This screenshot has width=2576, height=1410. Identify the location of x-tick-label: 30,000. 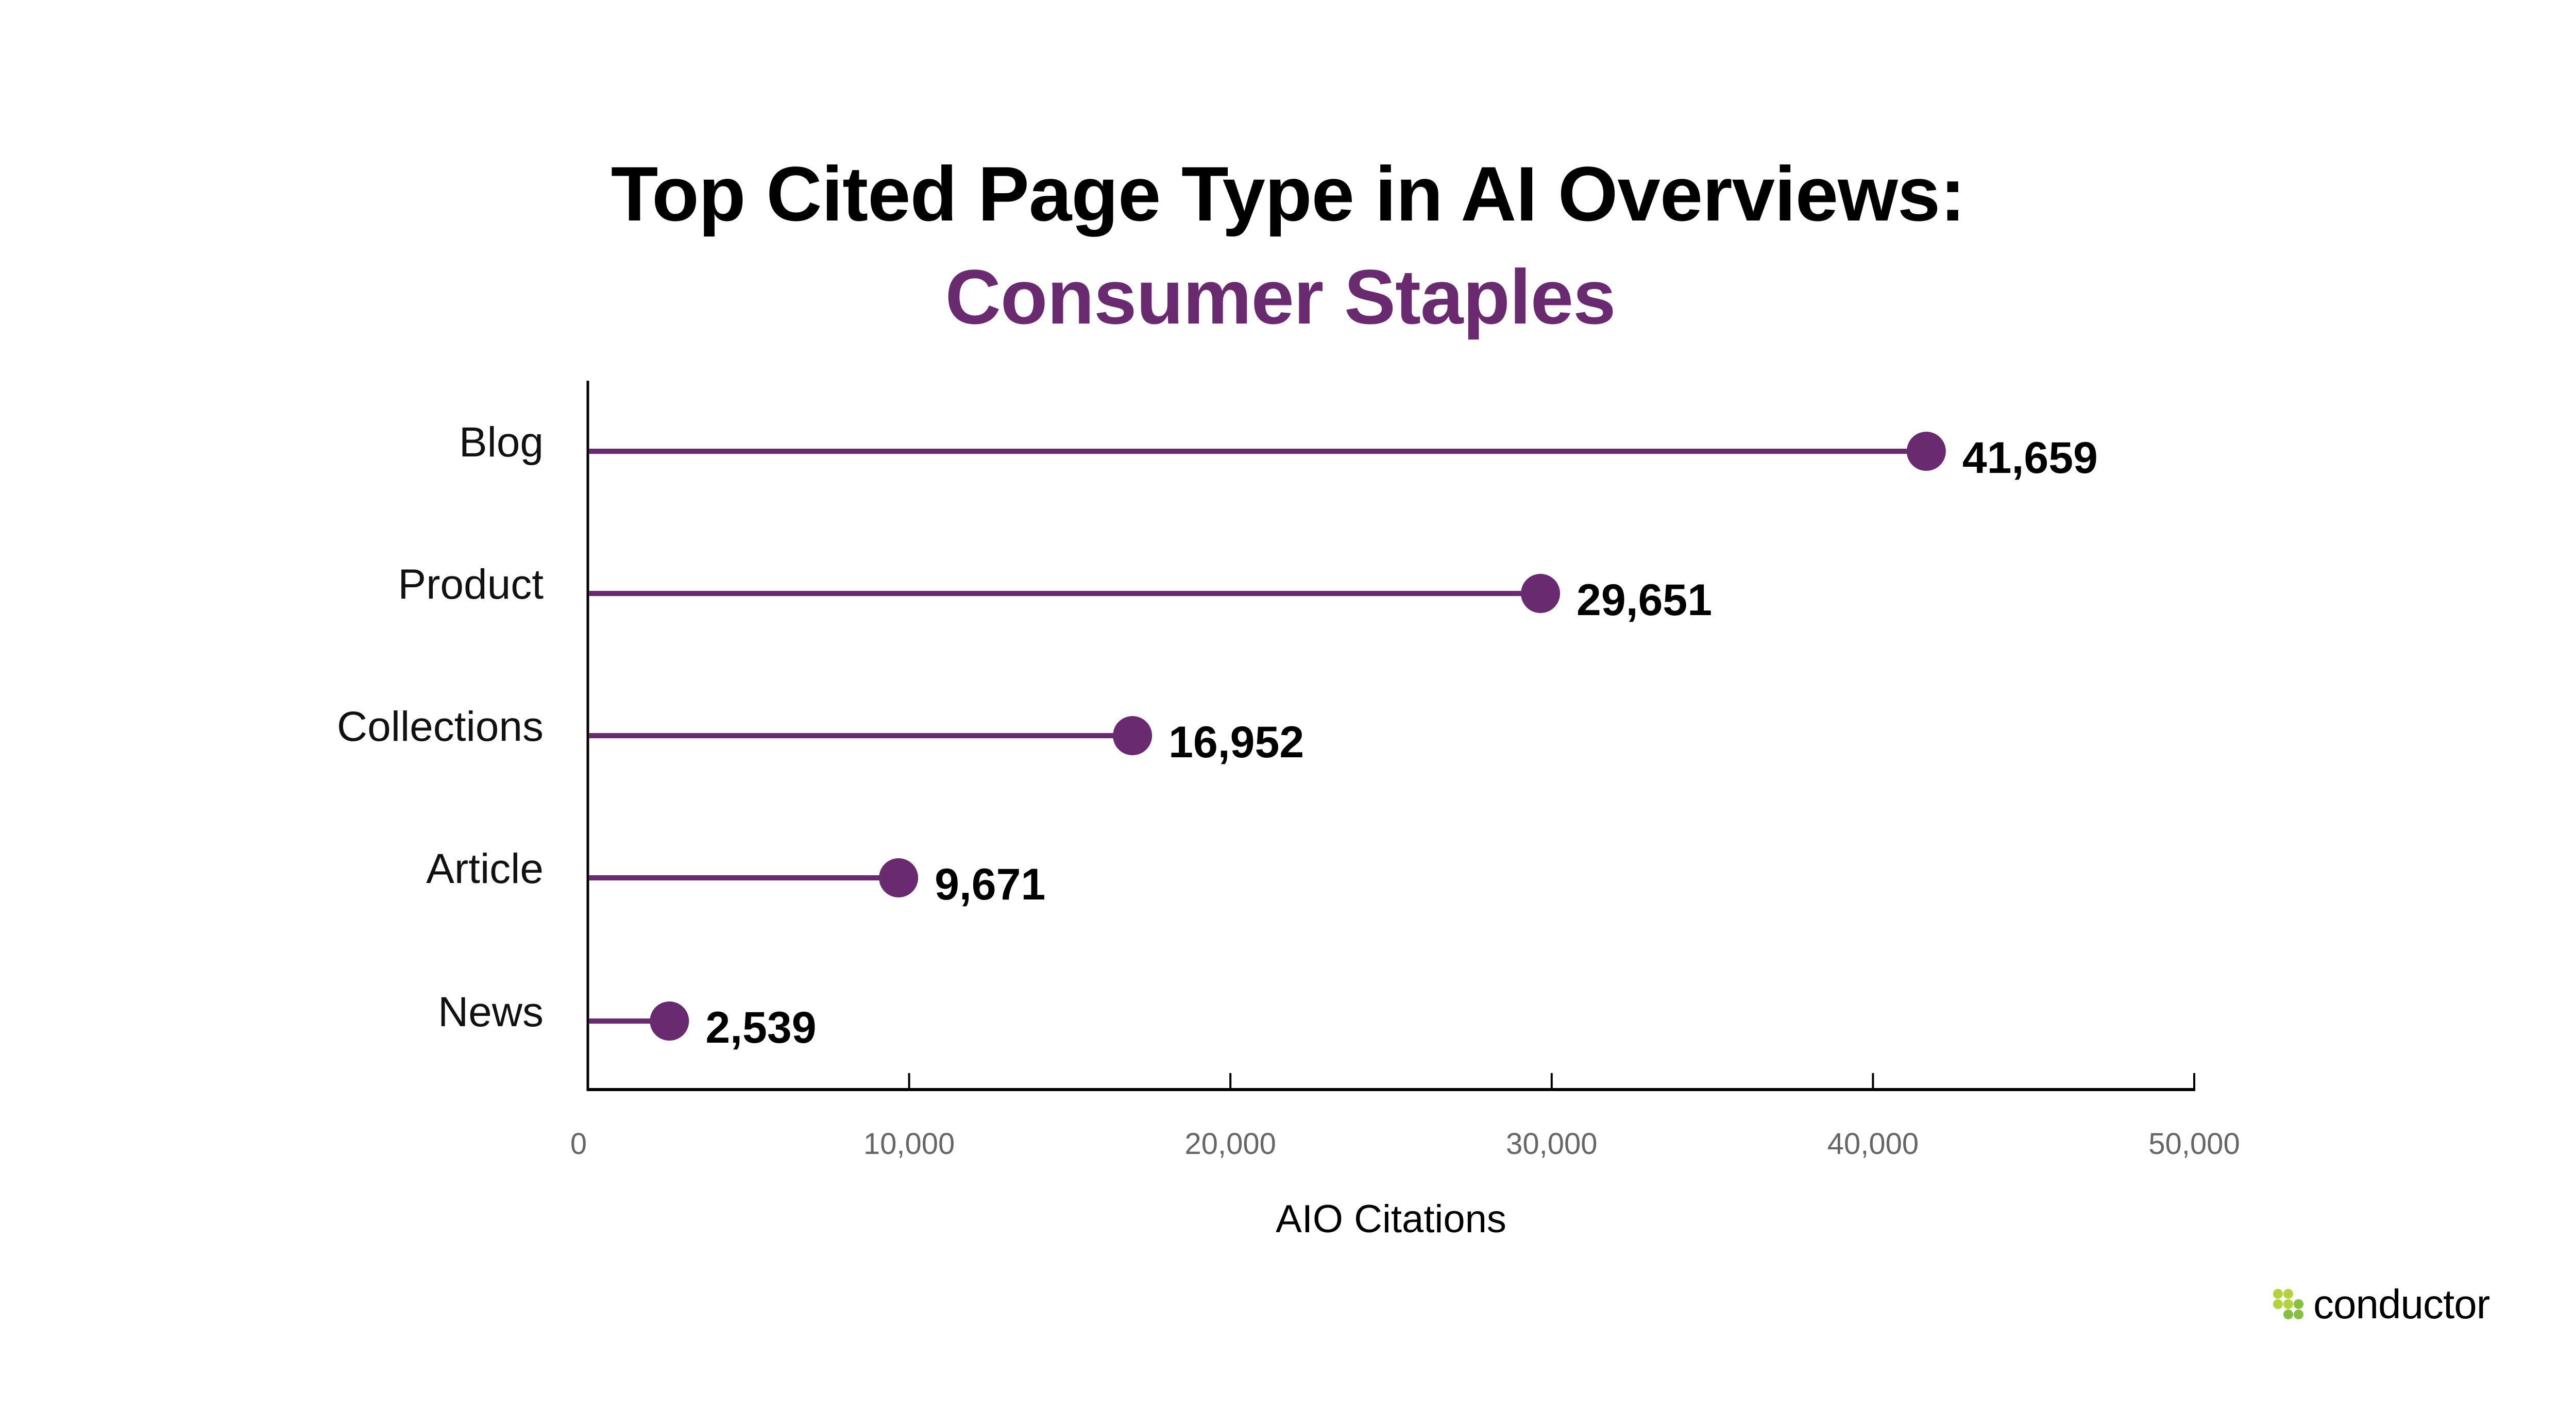
(1551, 1144).